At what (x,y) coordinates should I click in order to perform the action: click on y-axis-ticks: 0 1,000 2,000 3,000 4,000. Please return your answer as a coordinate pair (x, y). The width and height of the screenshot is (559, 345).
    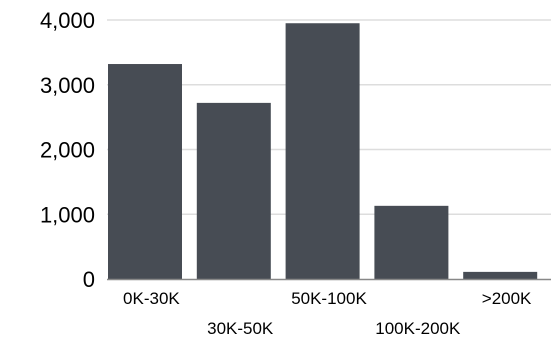
    Looking at the image, I should click on (67, 150).